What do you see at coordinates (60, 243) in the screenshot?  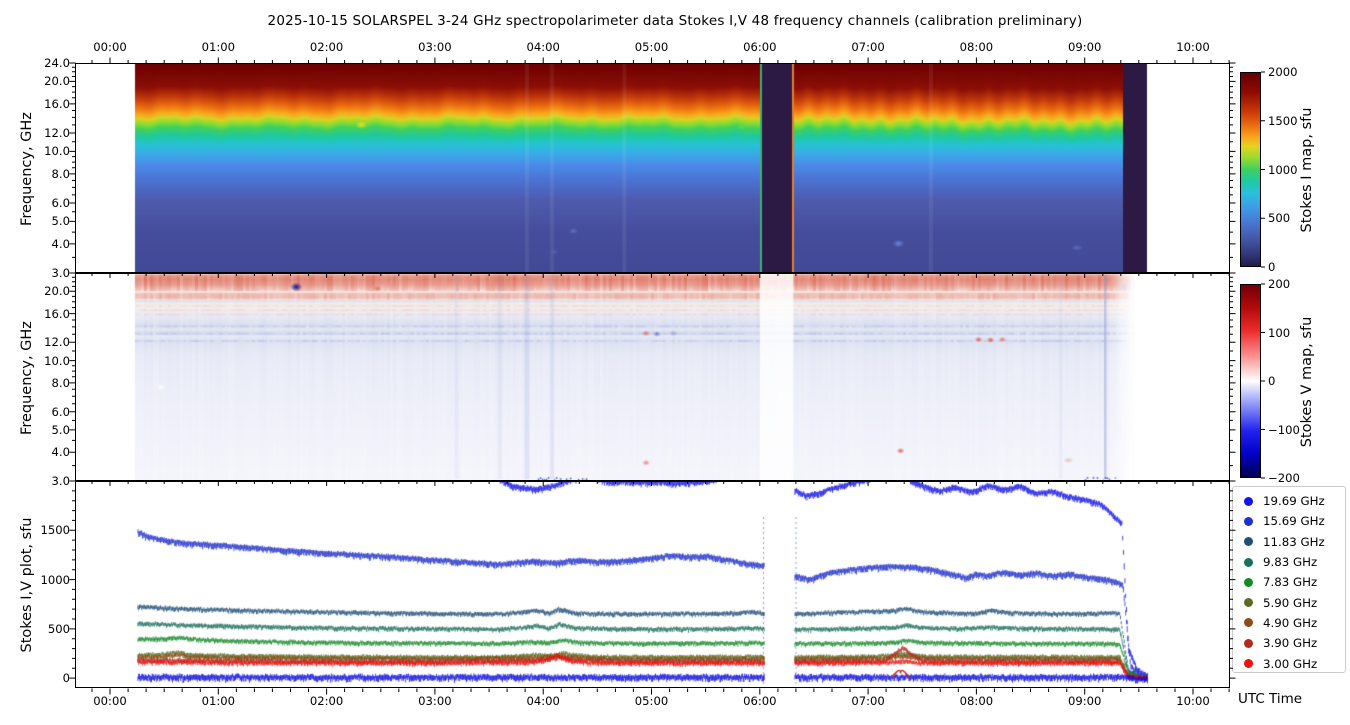 I see `p1-y-tick-label: 4.0` at bounding box center [60, 243].